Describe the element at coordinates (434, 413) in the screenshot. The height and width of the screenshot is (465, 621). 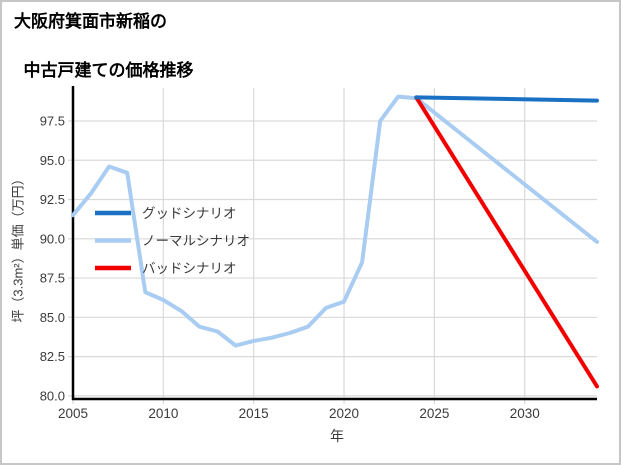
I see `x-tick-label: 2025` at that location.